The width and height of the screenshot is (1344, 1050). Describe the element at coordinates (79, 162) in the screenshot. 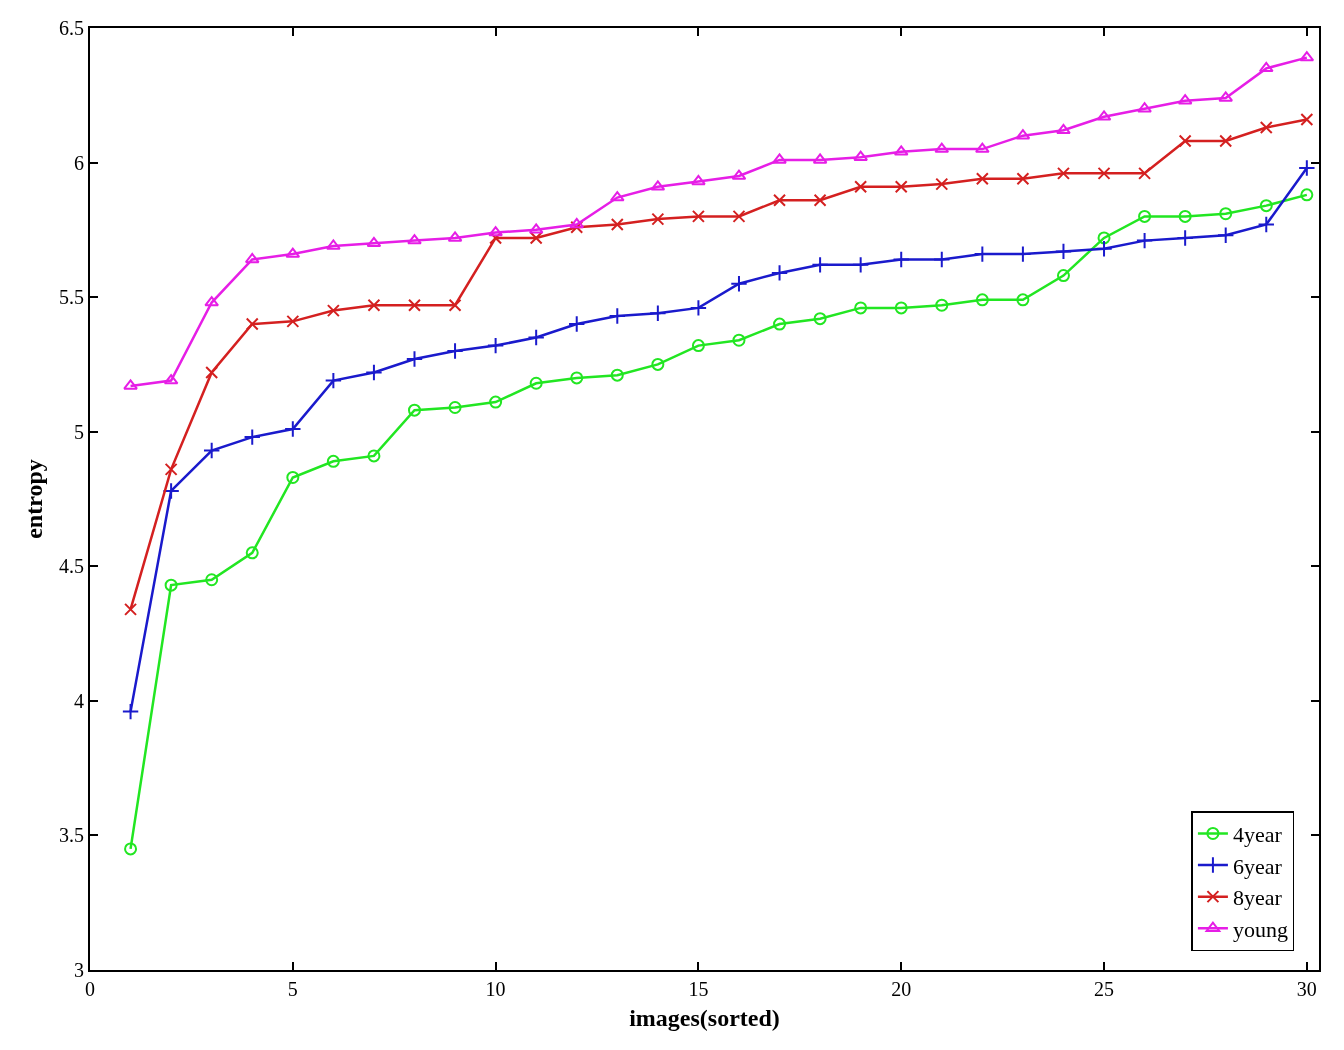

I see `y-tick-label: 6` at that location.